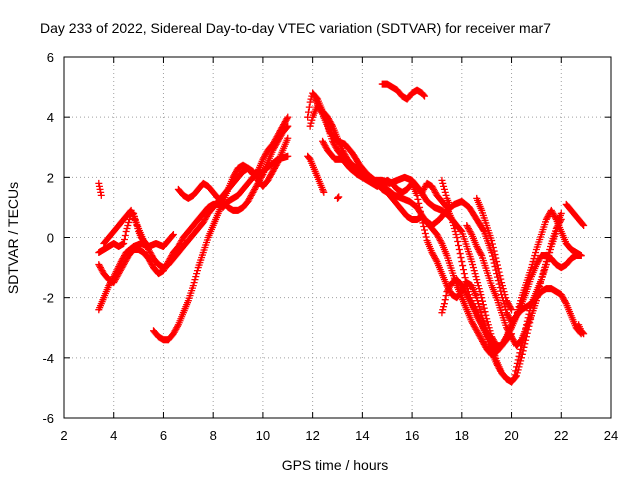  I want to click on x-tick-label: 18, so click(462, 435).